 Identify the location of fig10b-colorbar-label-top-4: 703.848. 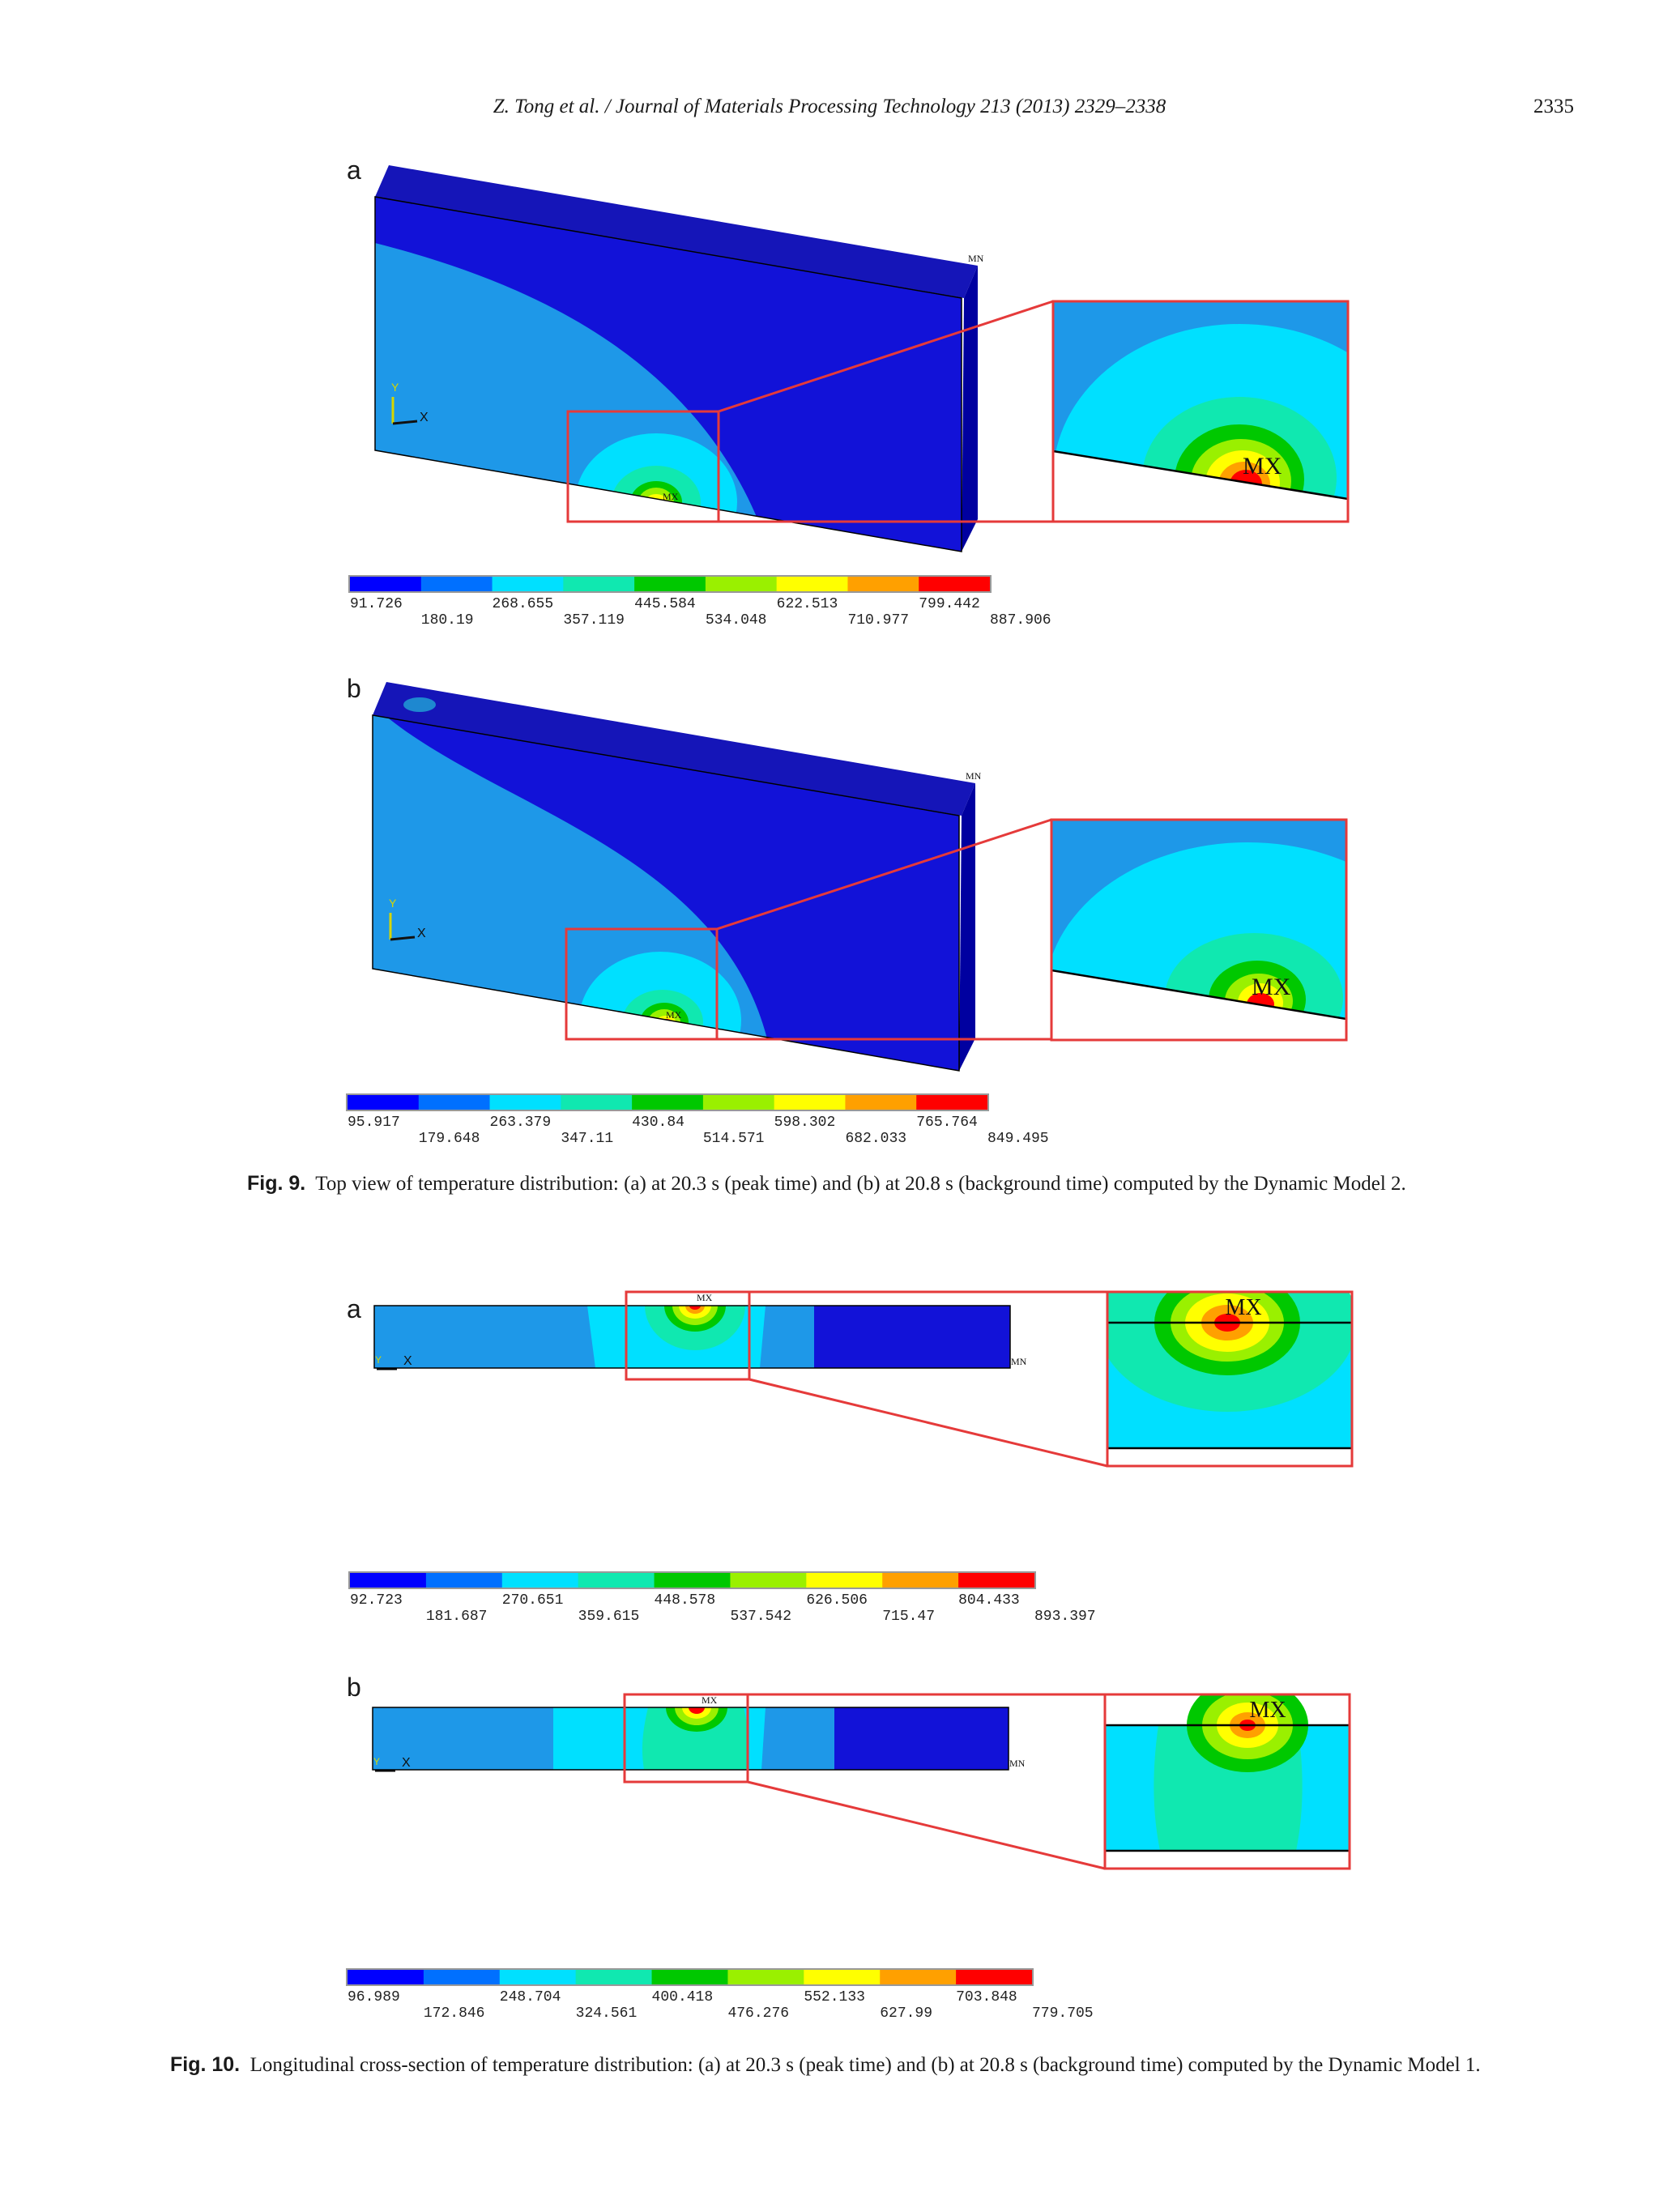
(986, 1997).